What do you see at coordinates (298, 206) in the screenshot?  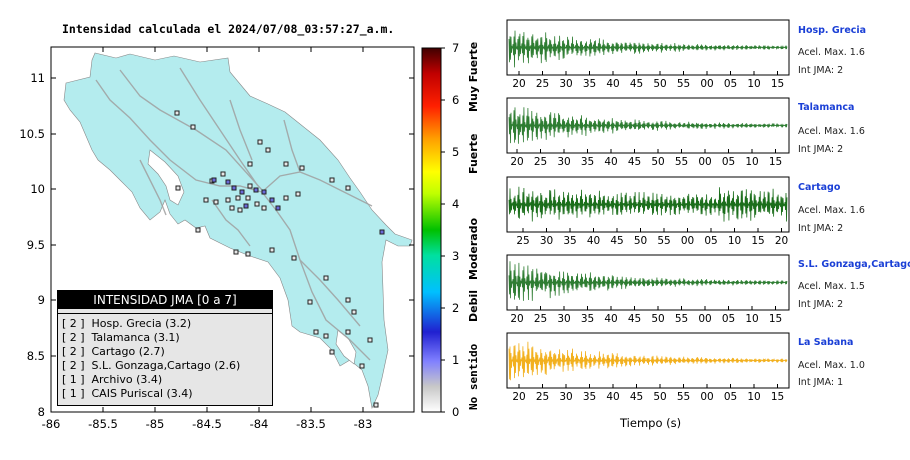 I see `station-markers-blue` at bounding box center [298, 206].